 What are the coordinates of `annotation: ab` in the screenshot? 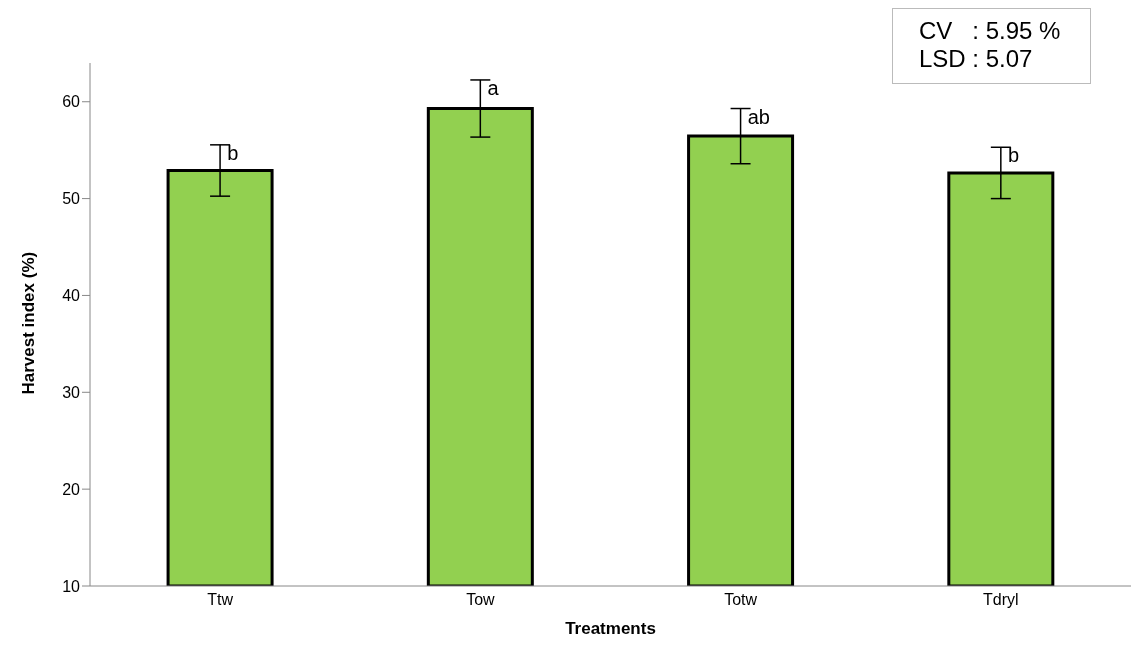 It's located at (758, 116).